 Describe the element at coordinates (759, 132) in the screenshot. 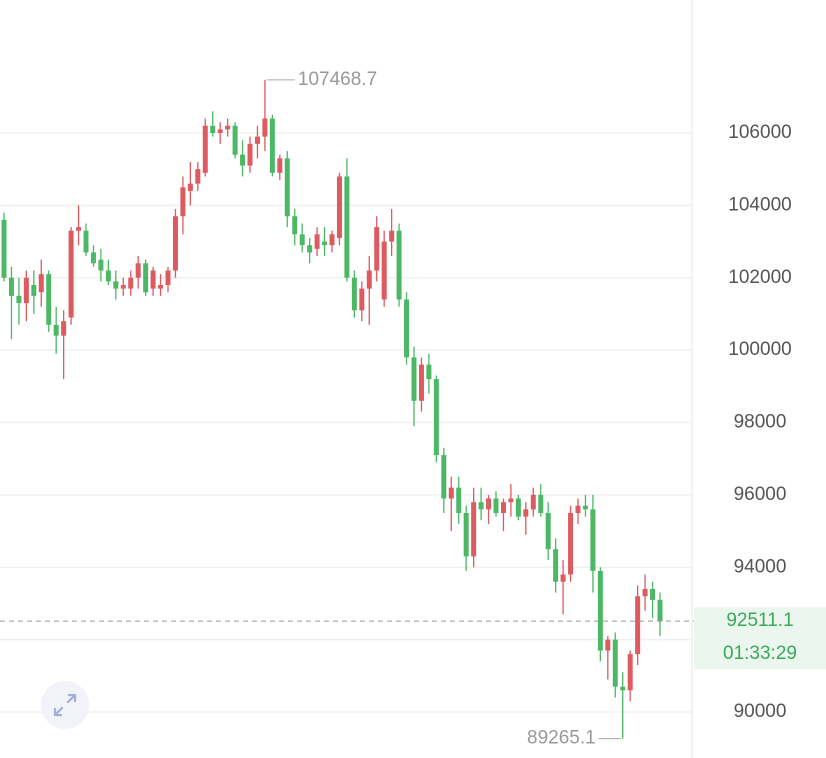

I see `y-tick-label: 106000` at that location.